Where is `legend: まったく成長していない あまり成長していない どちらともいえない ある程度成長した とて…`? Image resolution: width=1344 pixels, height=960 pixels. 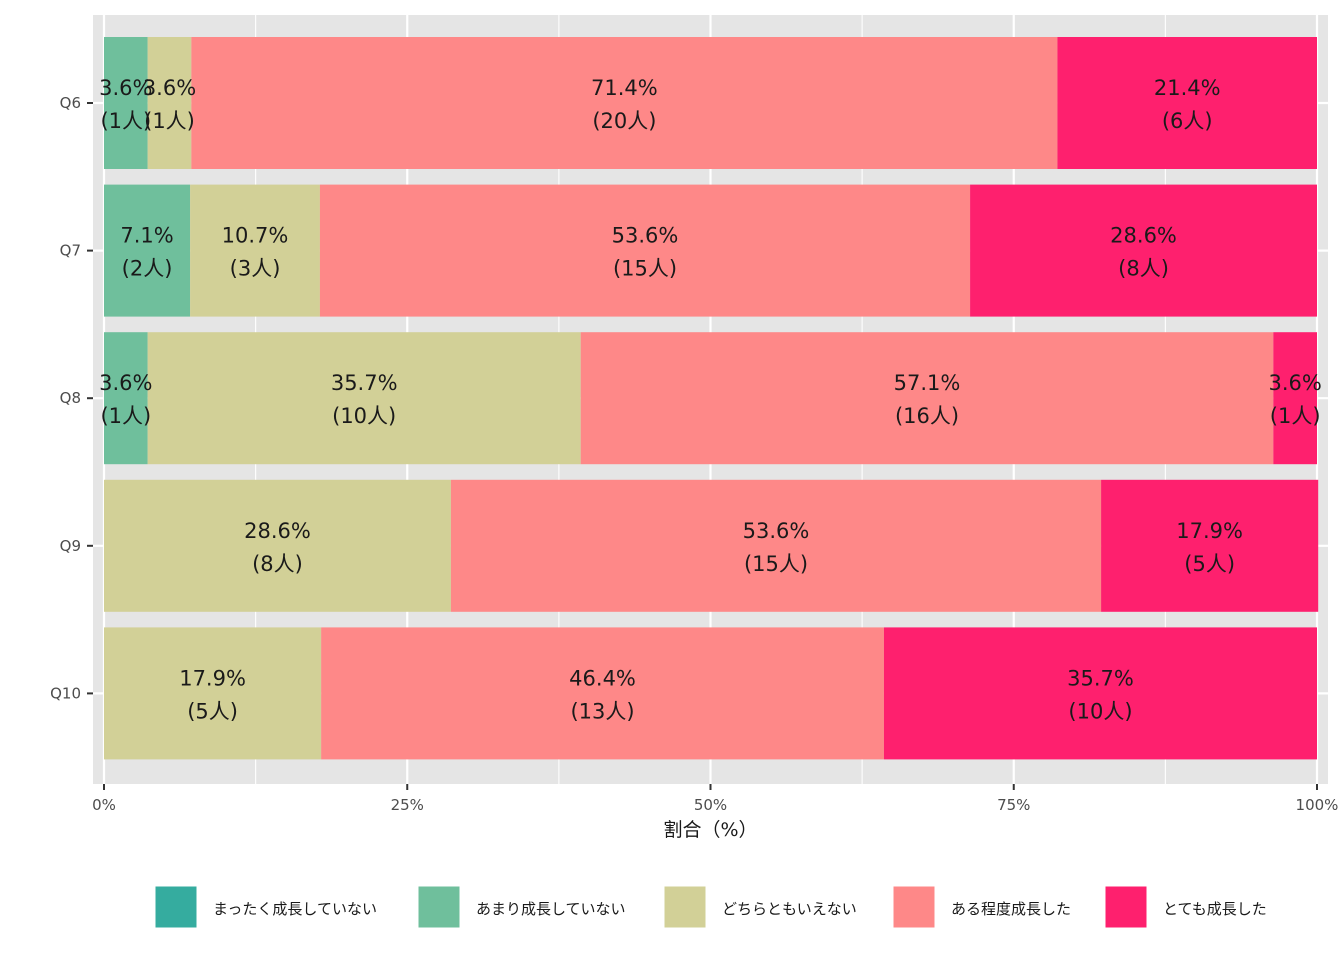
legend: まったく成長していない あまり成長していない どちらともいえない ある程度成長した とて… is located at coordinates (710, 907).